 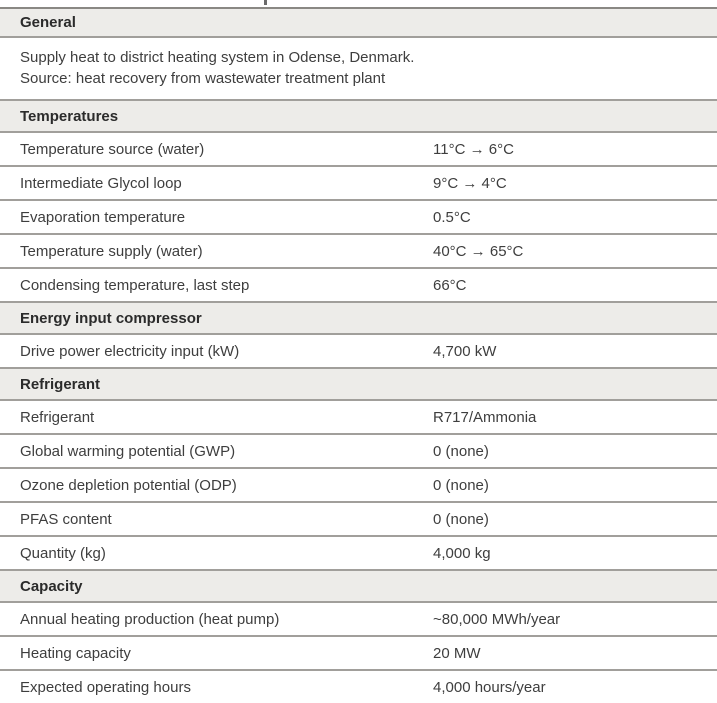 What do you see at coordinates (478, 251) in the screenshot?
I see `spec-value: 40°C → 65°C` at bounding box center [478, 251].